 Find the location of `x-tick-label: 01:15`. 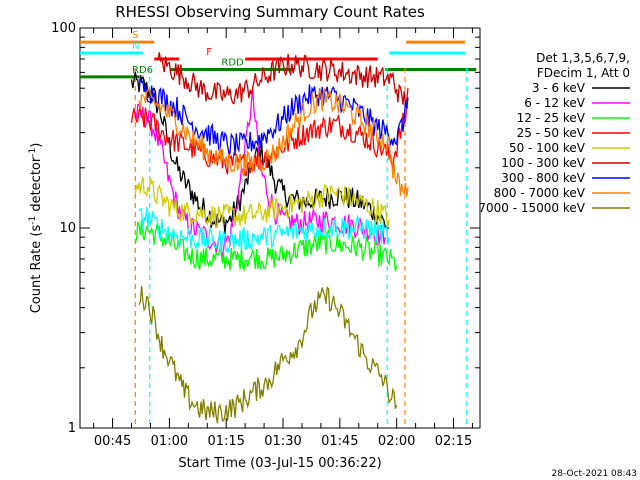

x-tick-label: 01:15 is located at coordinates (225, 441).